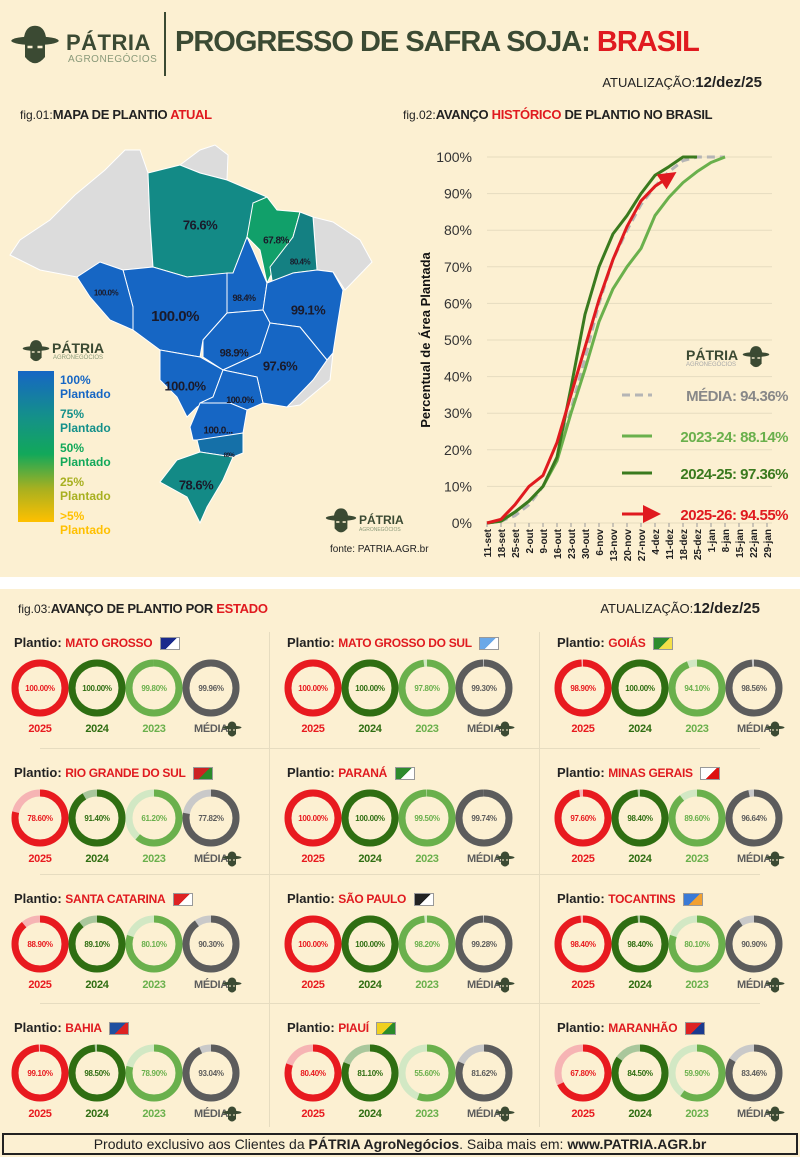 The height and width of the screenshot is (1157, 800). Describe the element at coordinates (234, 354) in the screenshot. I see `map-state-label: 98.9%` at that location.